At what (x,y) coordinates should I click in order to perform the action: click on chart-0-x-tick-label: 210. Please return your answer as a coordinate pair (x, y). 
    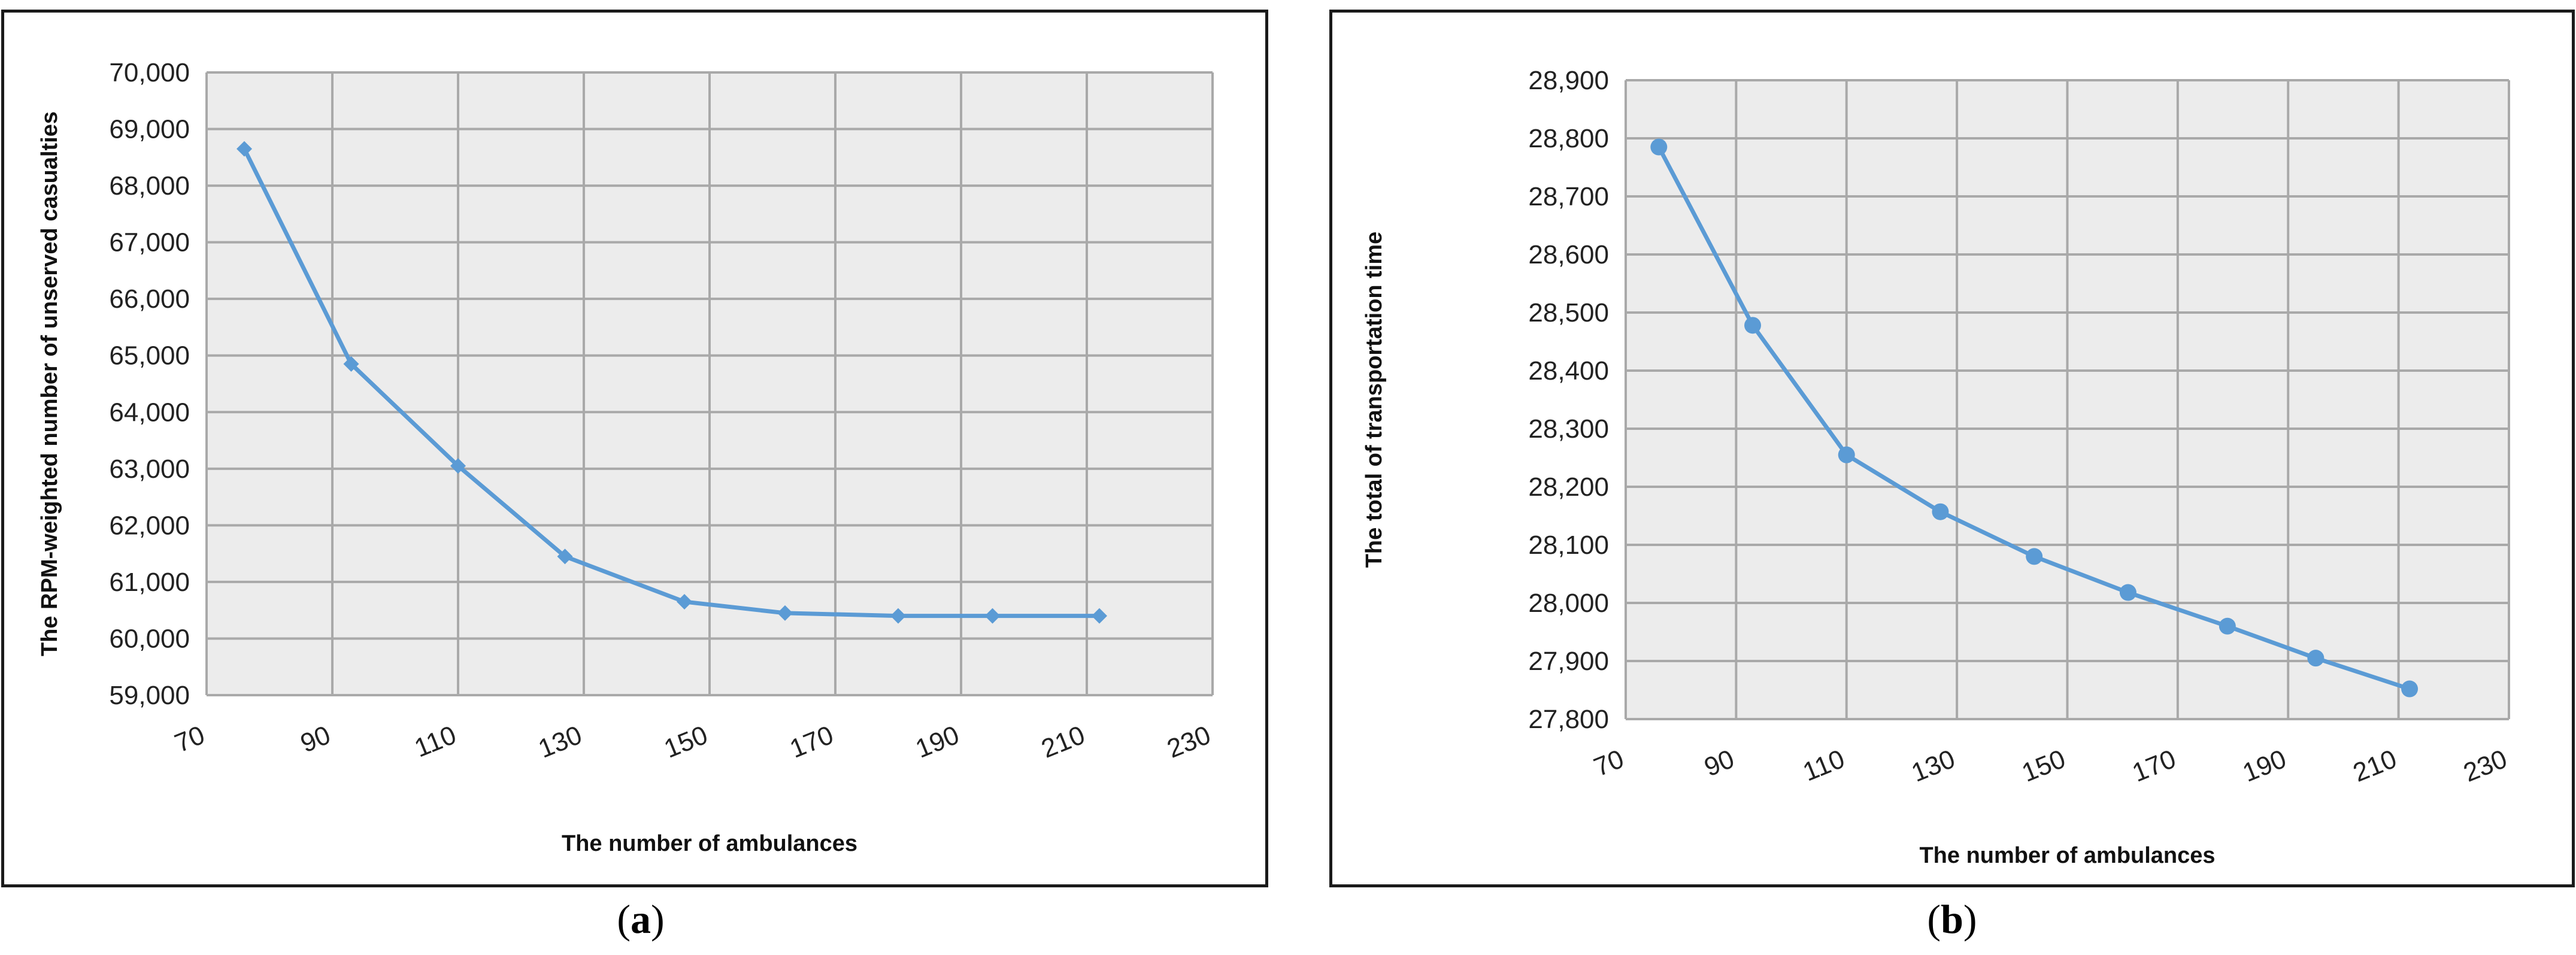
    Looking at the image, I should click on (1063, 742).